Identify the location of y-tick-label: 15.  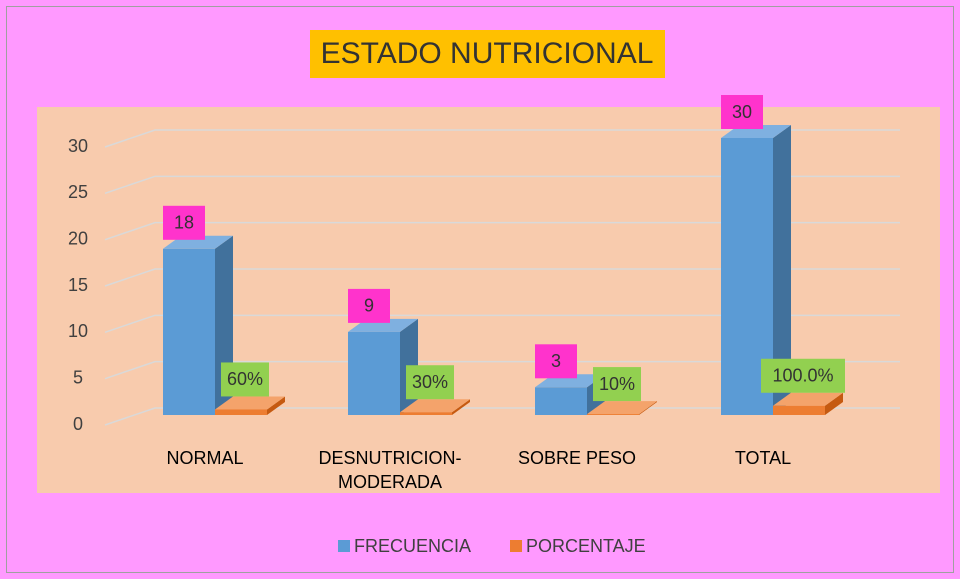
(78, 285).